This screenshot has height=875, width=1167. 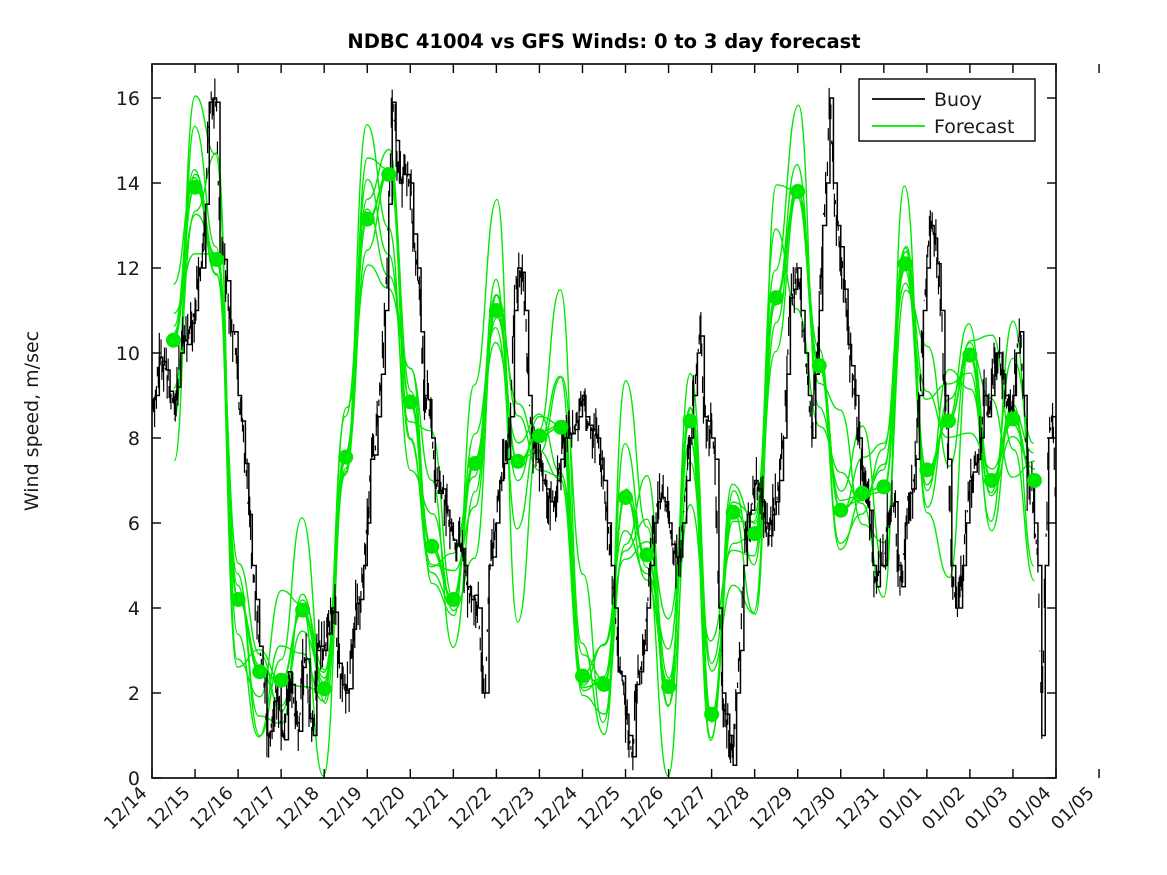 What do you see at coordinates (134, 694) in the screenshot?
I see `y-tick-label: 2` at bounding box center [134, 694].